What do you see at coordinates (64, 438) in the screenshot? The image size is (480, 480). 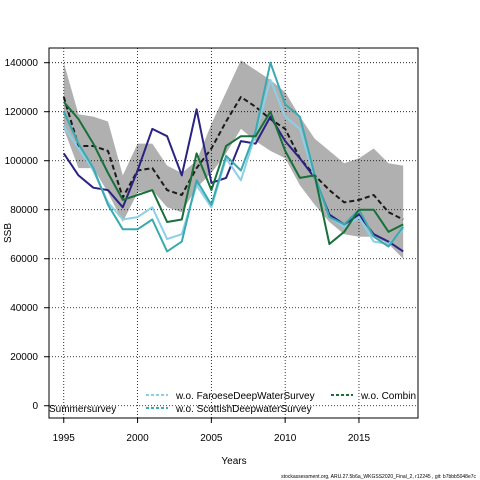 I see `x-tick-label: 1995` at bounding box center [64, 438].